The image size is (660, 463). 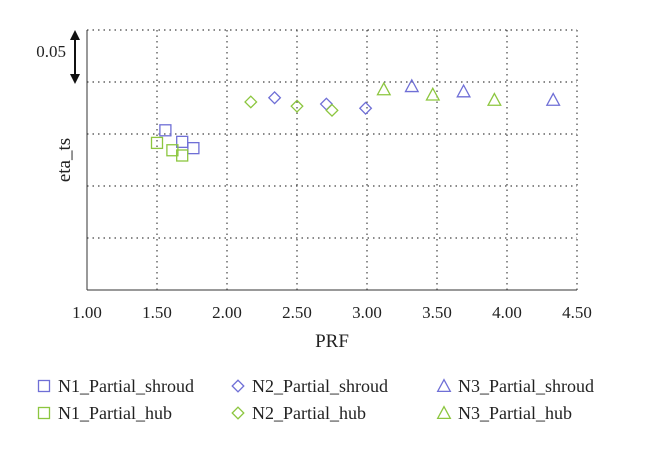 What do you see at coordinates (437, 312) in the screenshot?
I see `x-tick-label: 3.50` at bounding box center [437, 312].